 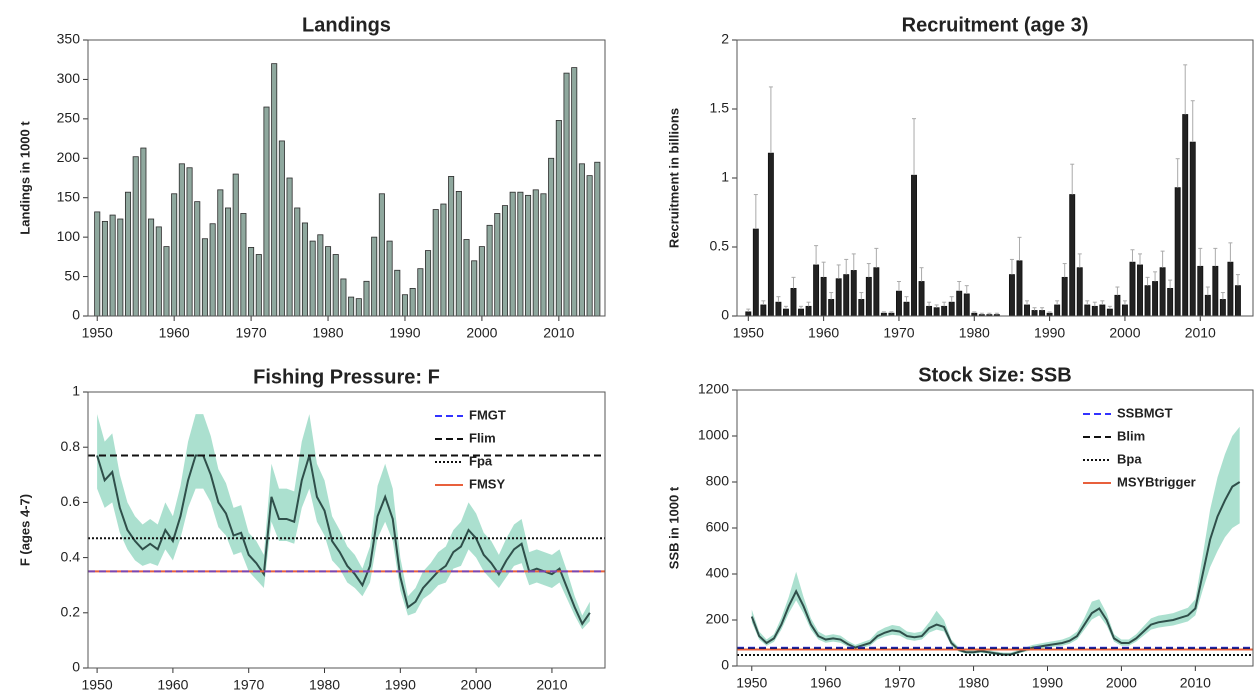 What do you see at coordinates (69, 236) in the screenshot?
I see `y-tick-label: 100` at bounding box center [69, 236].